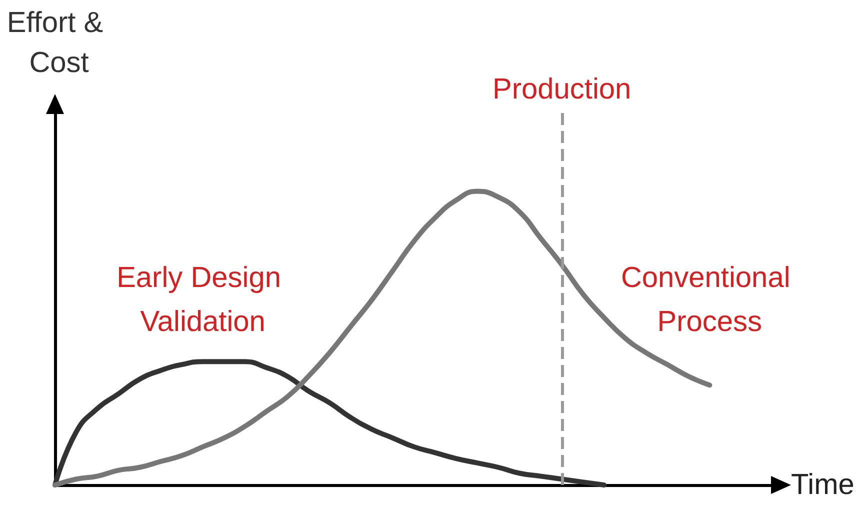 The height and width of the screenshot is (516, 865). What do you see at coordinates (709, 300) in the screenshot?
I see `series-label: Conventional Process` at bounding box center [709, 300].